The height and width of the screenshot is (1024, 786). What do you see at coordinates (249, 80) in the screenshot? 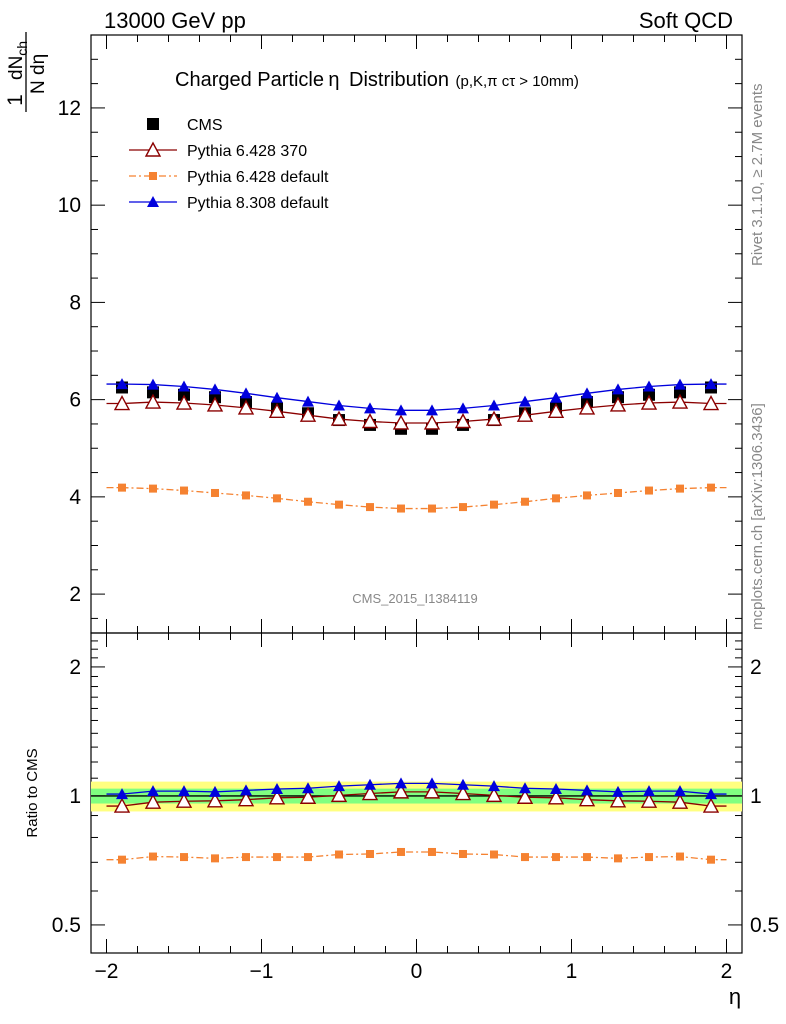
I see `plot-title-main: Charged Particle` at bounding box center [249, 80].